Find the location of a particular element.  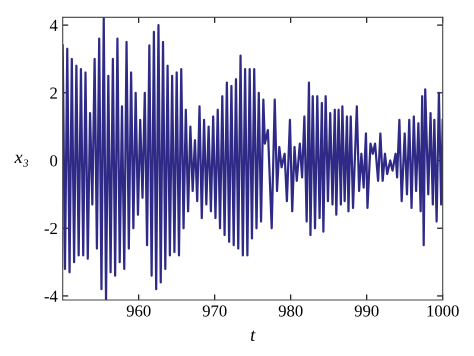

x-tick-label: 980 is located at coordinates (290, 311).